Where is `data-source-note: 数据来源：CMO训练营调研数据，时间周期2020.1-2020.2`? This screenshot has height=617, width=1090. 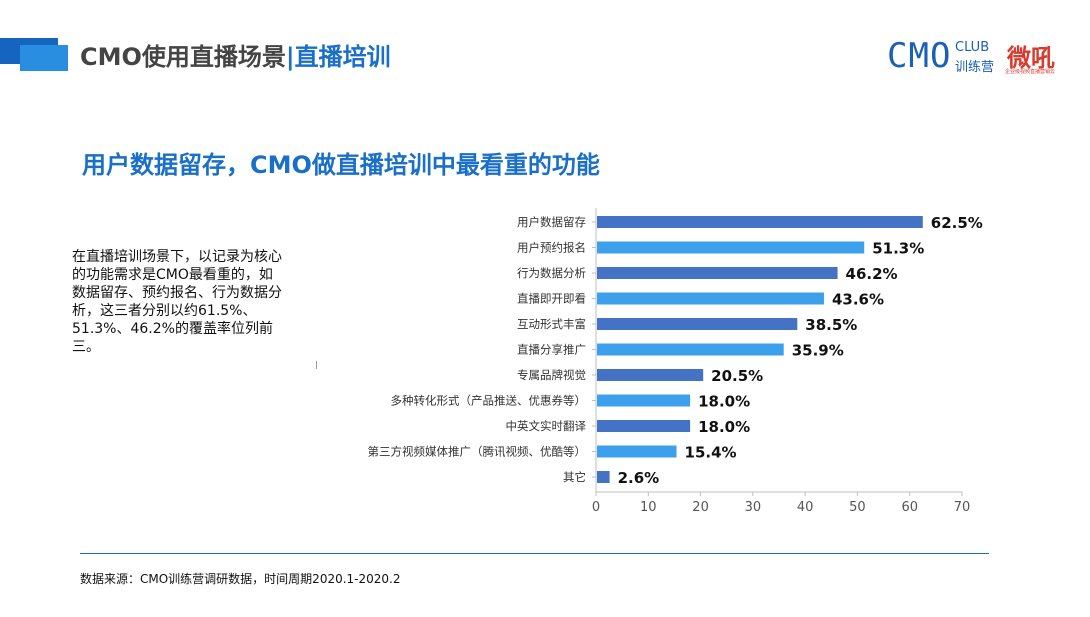
data-source-note: 数据来源：CMO训练营调研数据，时间周期2020.1-2020.2 is located at coordinates (240, 579).